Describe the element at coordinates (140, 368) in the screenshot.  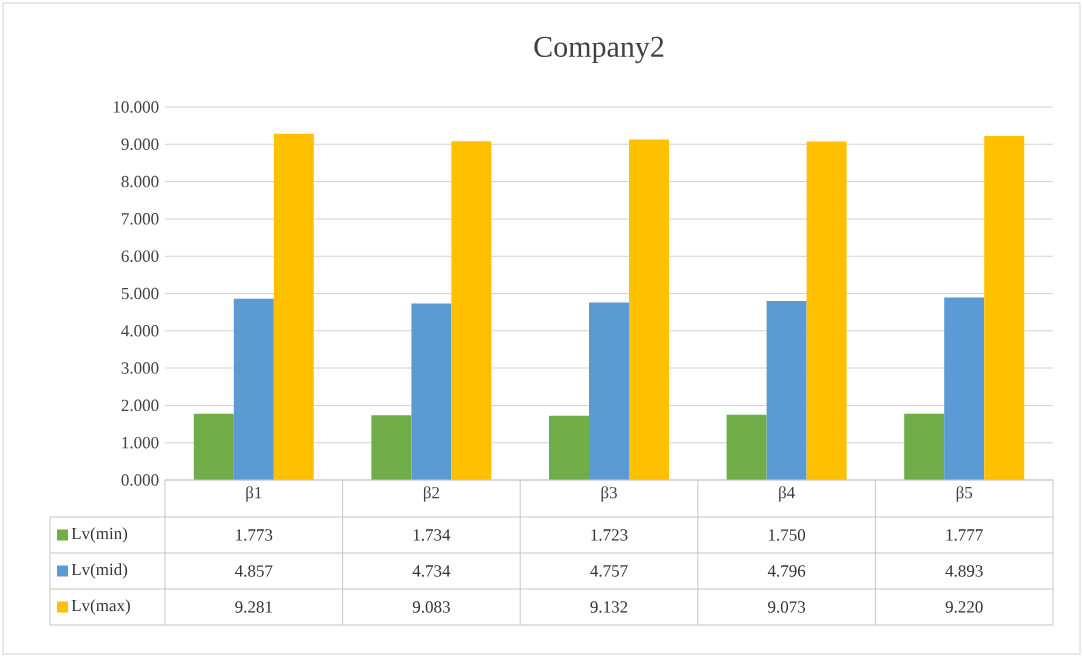
I see `y-tick-label: 3.000` at that location.